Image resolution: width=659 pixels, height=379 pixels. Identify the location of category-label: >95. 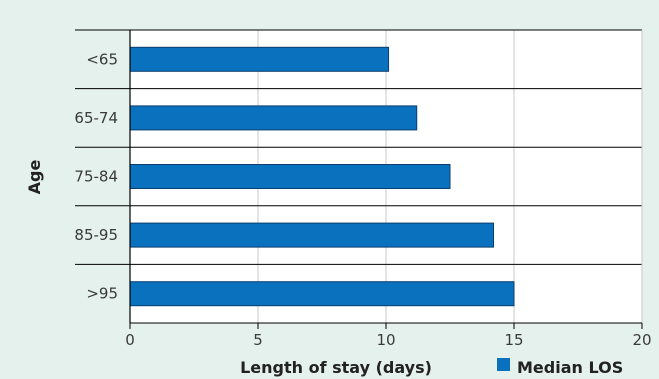
(102, 294).